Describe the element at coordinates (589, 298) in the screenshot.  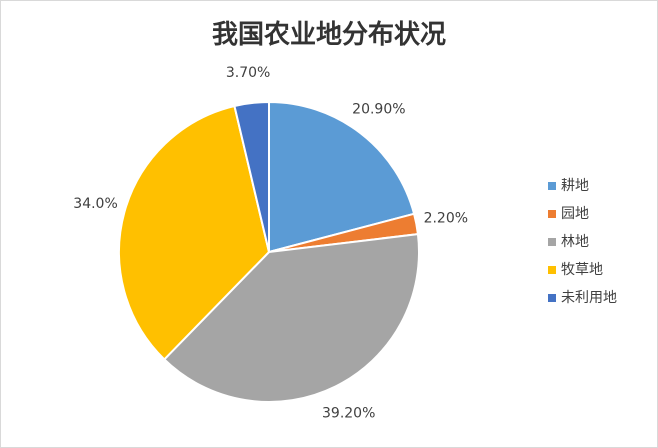
I see `legend-label: 未利用地` at that location.